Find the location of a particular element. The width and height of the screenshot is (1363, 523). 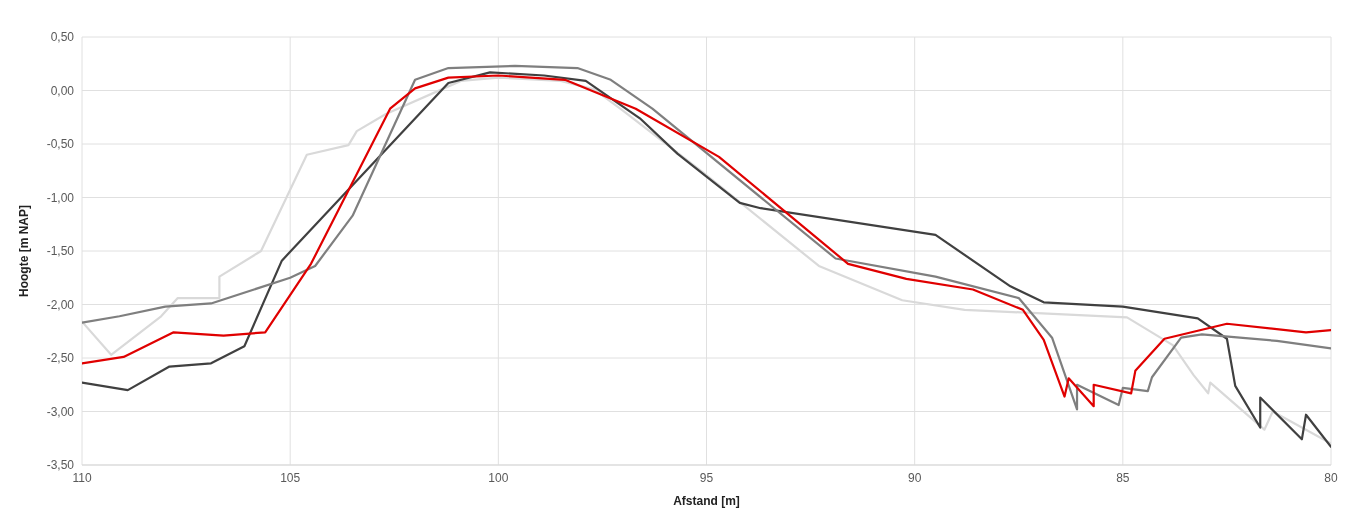

x-axis-title: Afstand [m] is located at coordinates (706, 501).